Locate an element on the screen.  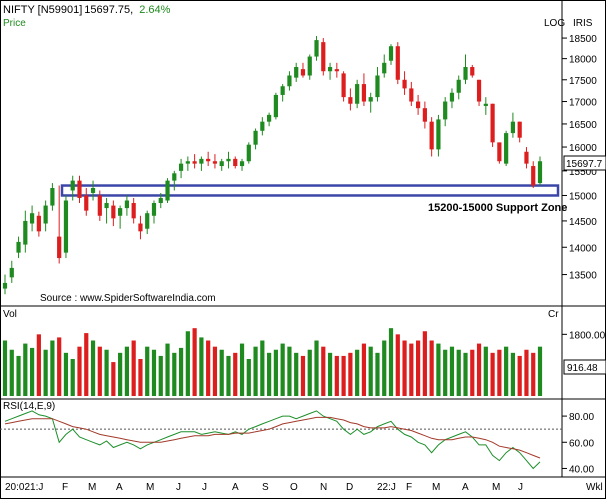
volume-tag is located at coordinates (584, 367).